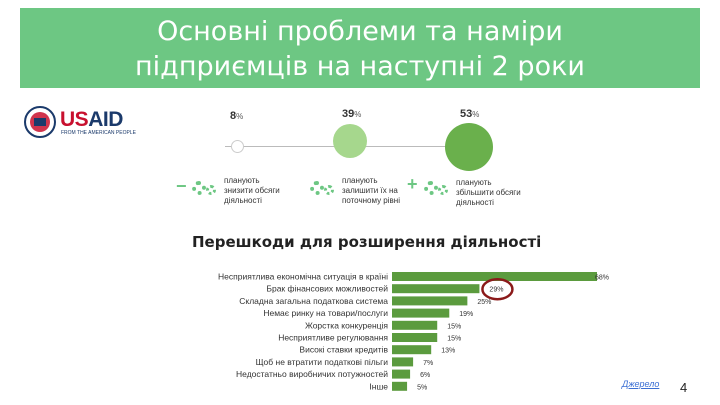 The image size is (720, 405). What do you see at coordinates (412, 184) in the screenshot?
I see `plus-icon: +` at bounding box center [412, 184].